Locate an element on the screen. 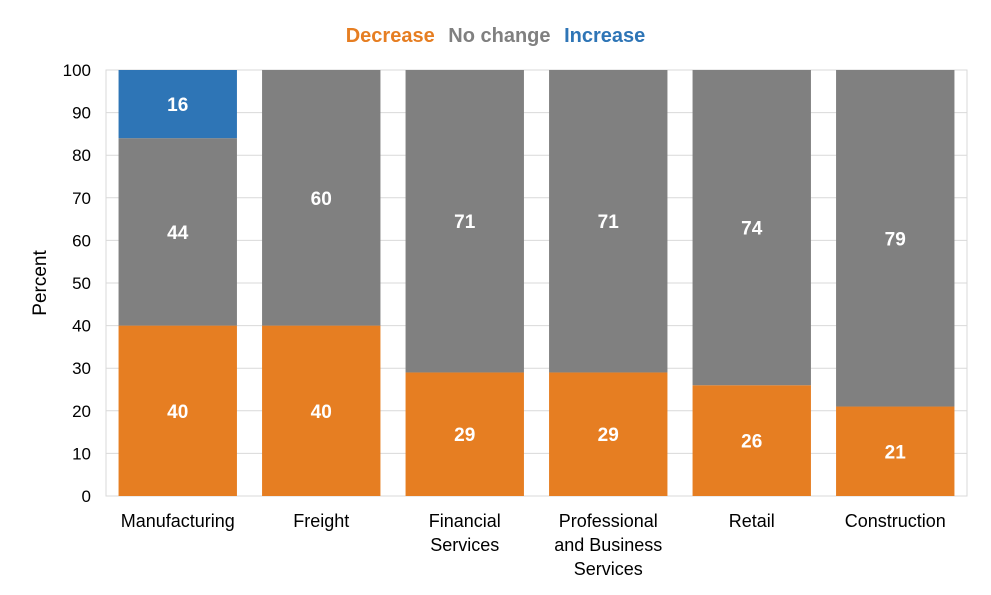  data-label: 79 is located at coordinates (895, 239).